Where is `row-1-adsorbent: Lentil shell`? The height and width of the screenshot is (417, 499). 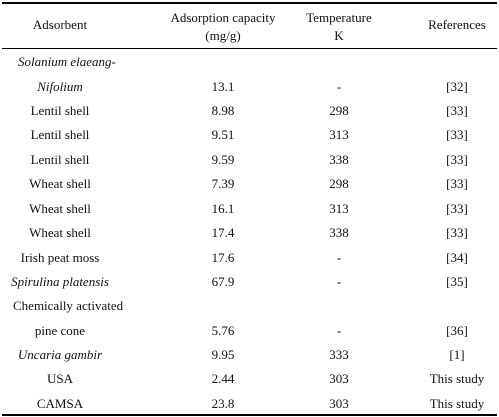
row-1-adsorbent: Lentil shell is located at coordinates (60, 110).